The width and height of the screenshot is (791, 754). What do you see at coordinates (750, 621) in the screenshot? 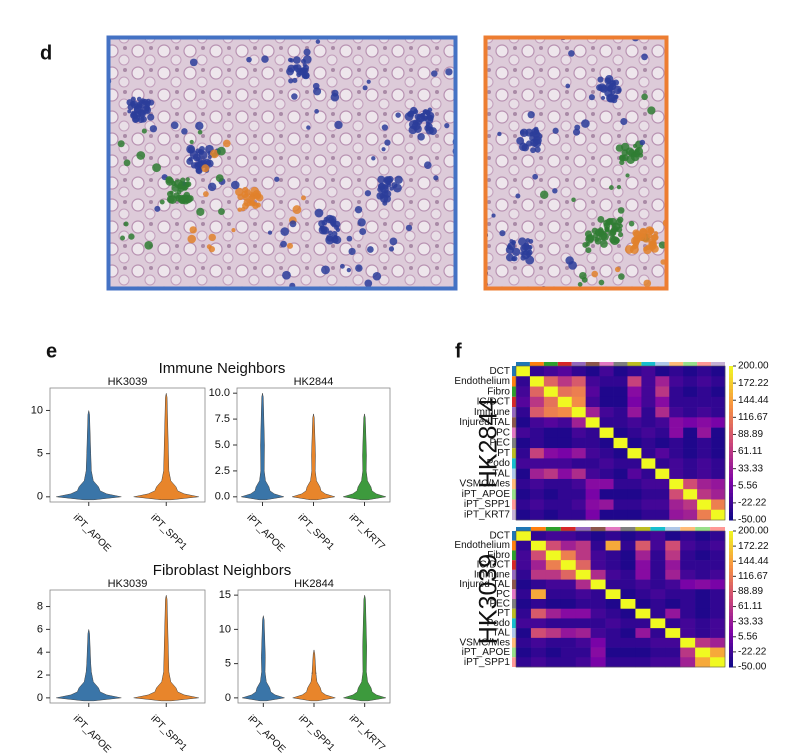
I see `colorbar-tick-label: 33.33` at bounding box center [750, 621].